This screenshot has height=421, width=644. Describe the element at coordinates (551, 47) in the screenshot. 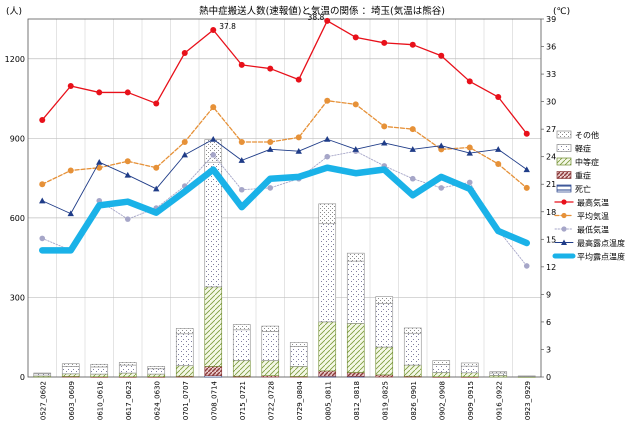

I see `right-tick-label: 36` at that location.